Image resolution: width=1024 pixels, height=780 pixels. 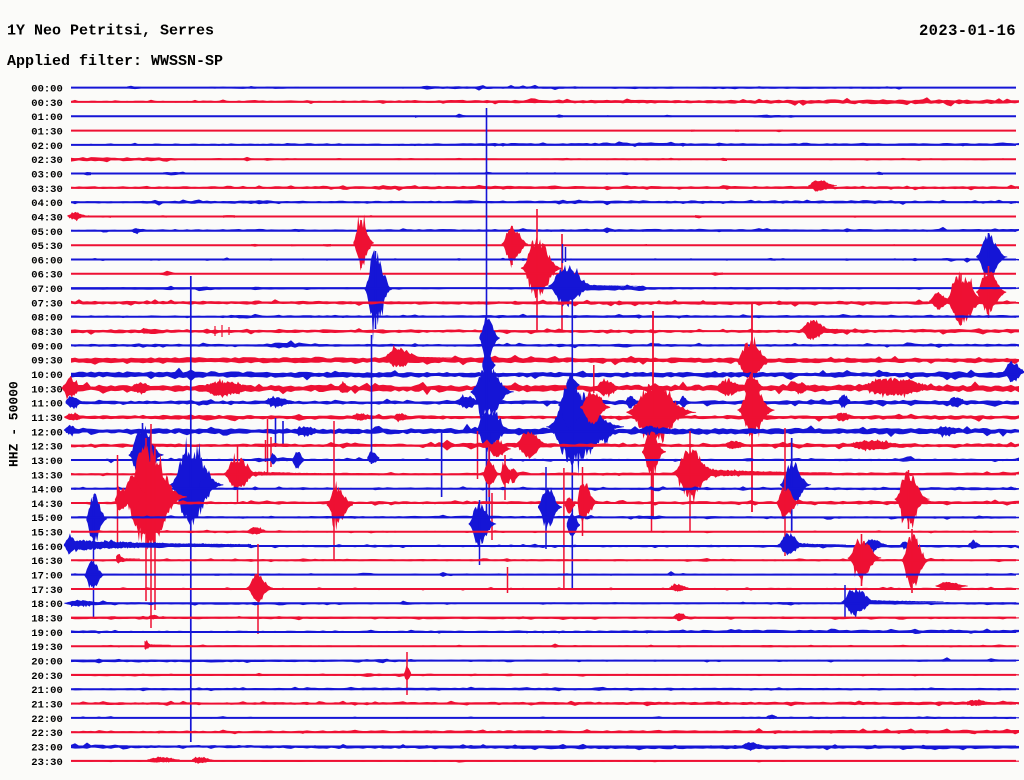 I want to click on svg-text: 12:00, so click(x=47, y=433).